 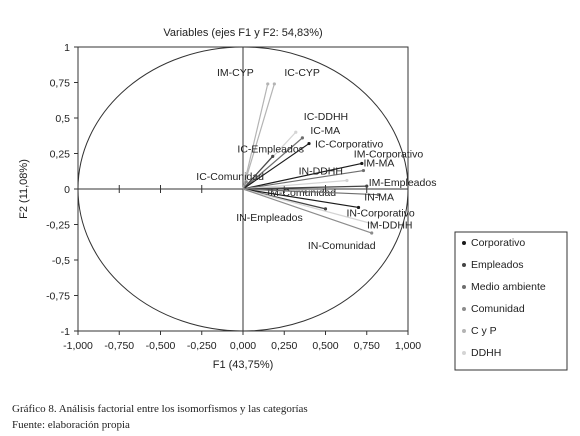 What do you see at coordinates (321, 171) in the screenshot?
I see `vector-label: IN-DDHH` at bounding box center [321, 171].